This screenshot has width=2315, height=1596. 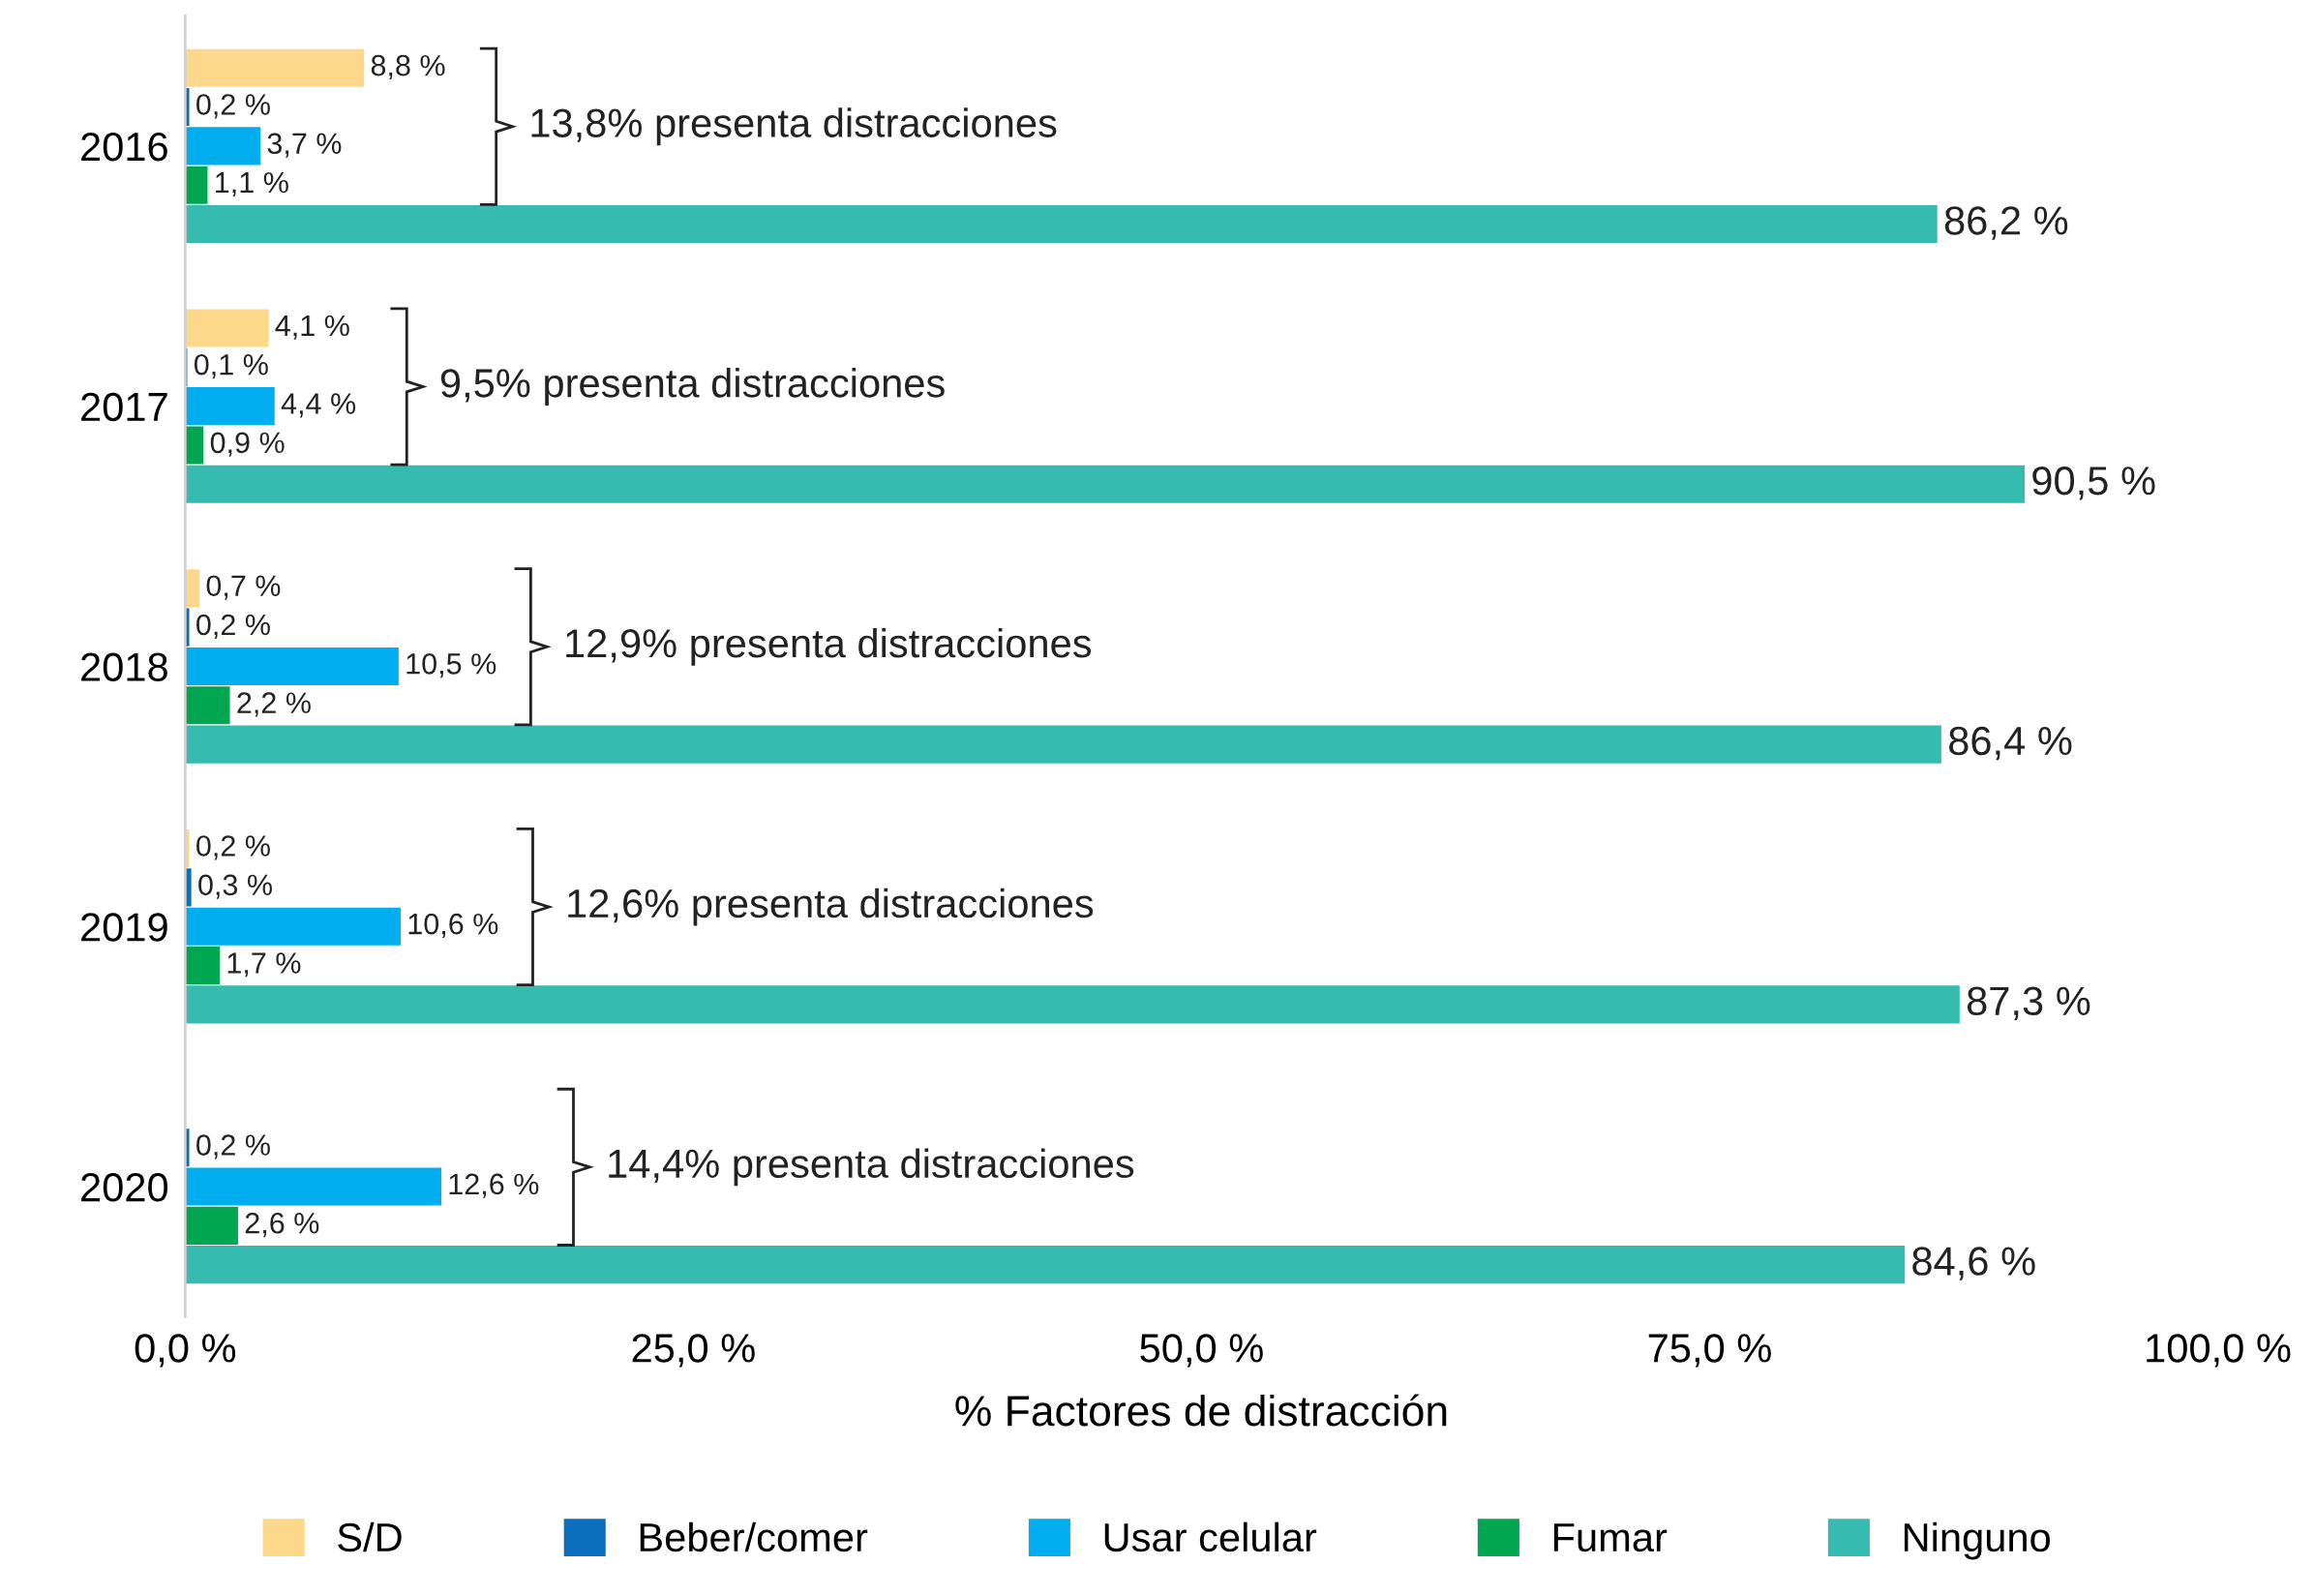 What do you see at coordinates (1210, 1536) in the screenshot?
I see `legend-label: Usar celular` at bounding box center [1210, 1536].